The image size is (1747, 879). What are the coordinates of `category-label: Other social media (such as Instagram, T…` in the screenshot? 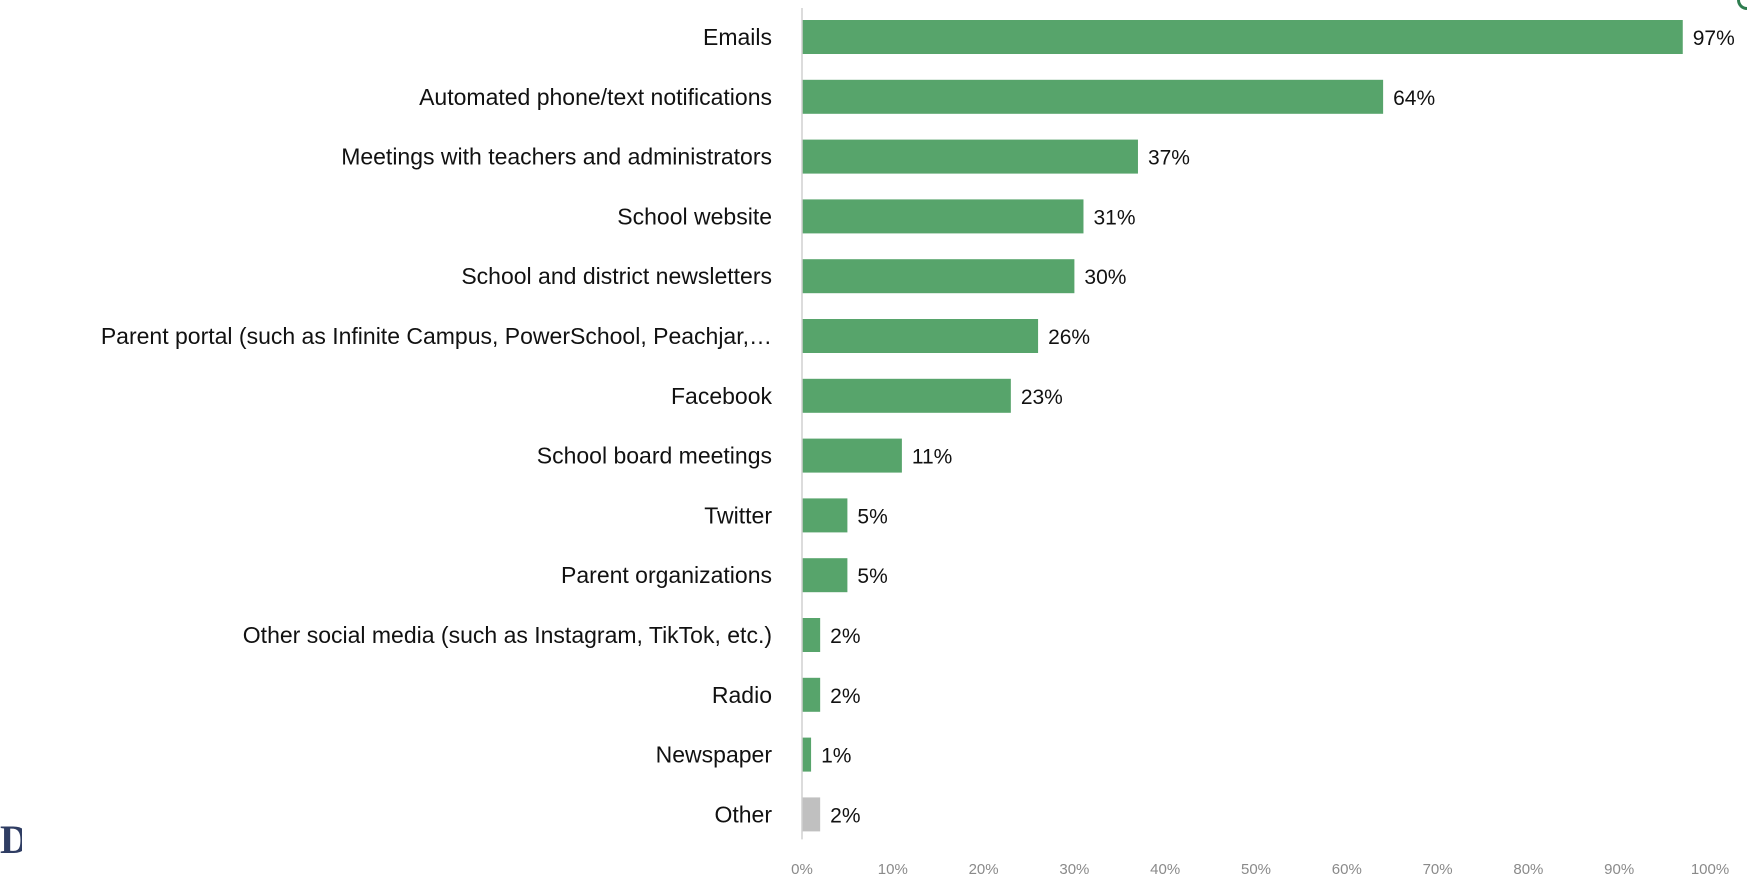 It's located at (507, 635).